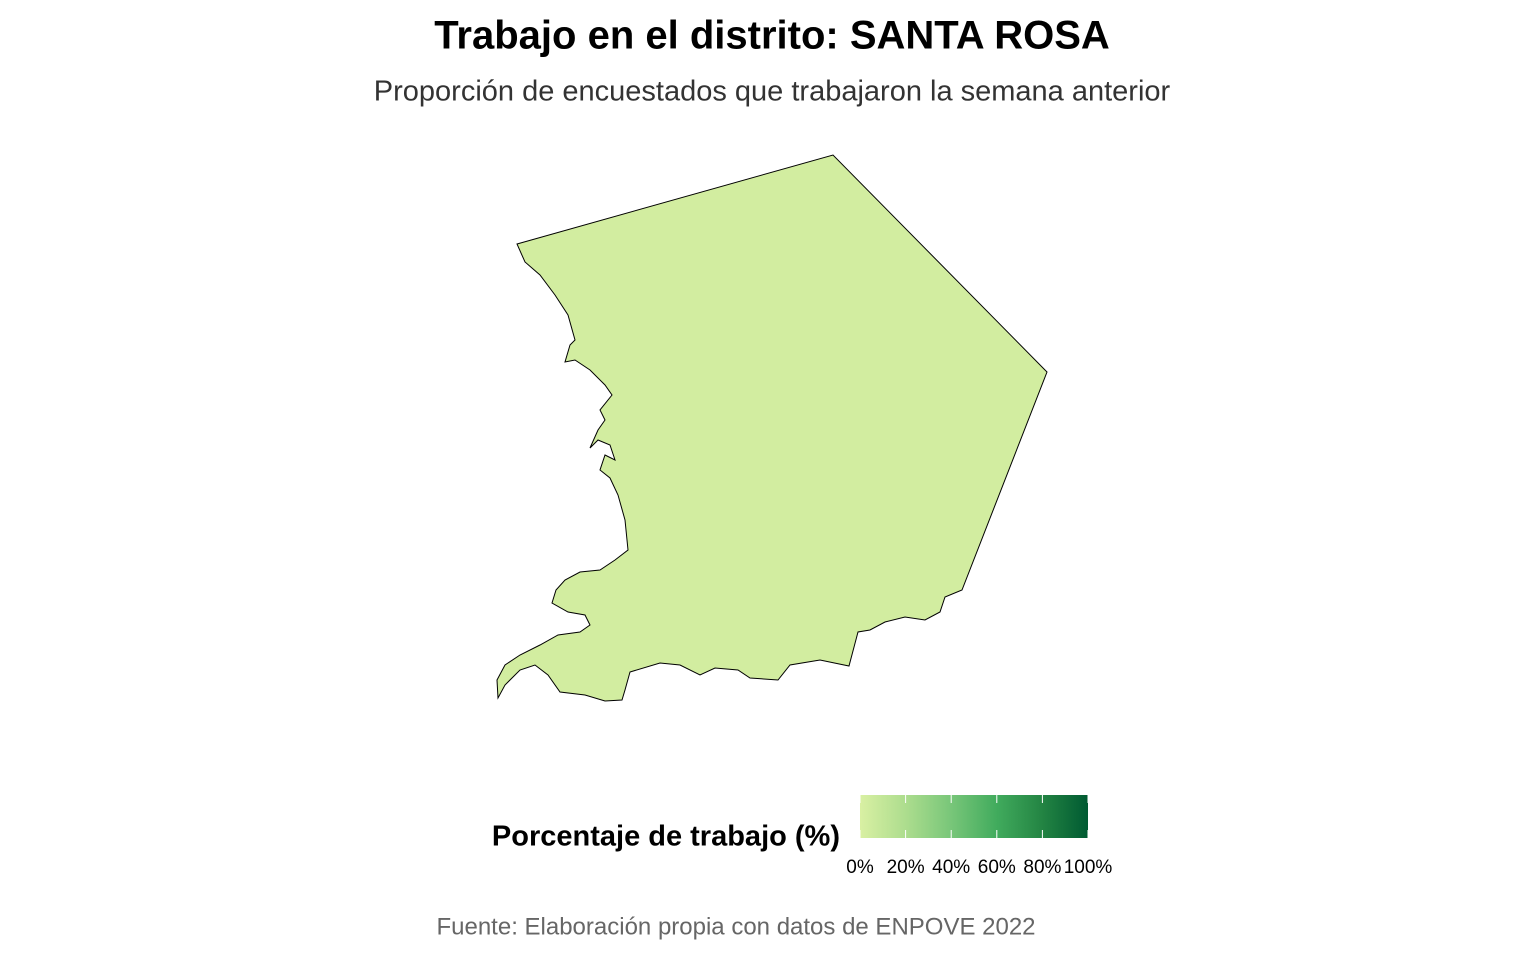 The width and height of the screenshot is (1536, 960). I want to click on legend-title: Porcentaje de trabajo (%), so click(666, 837).